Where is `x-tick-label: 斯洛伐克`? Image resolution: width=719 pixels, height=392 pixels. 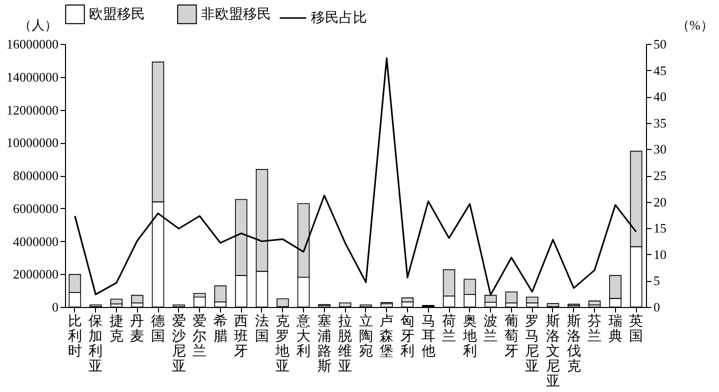
x-tick-label: 斯洛伐克 is located at coordinates (573, 344).